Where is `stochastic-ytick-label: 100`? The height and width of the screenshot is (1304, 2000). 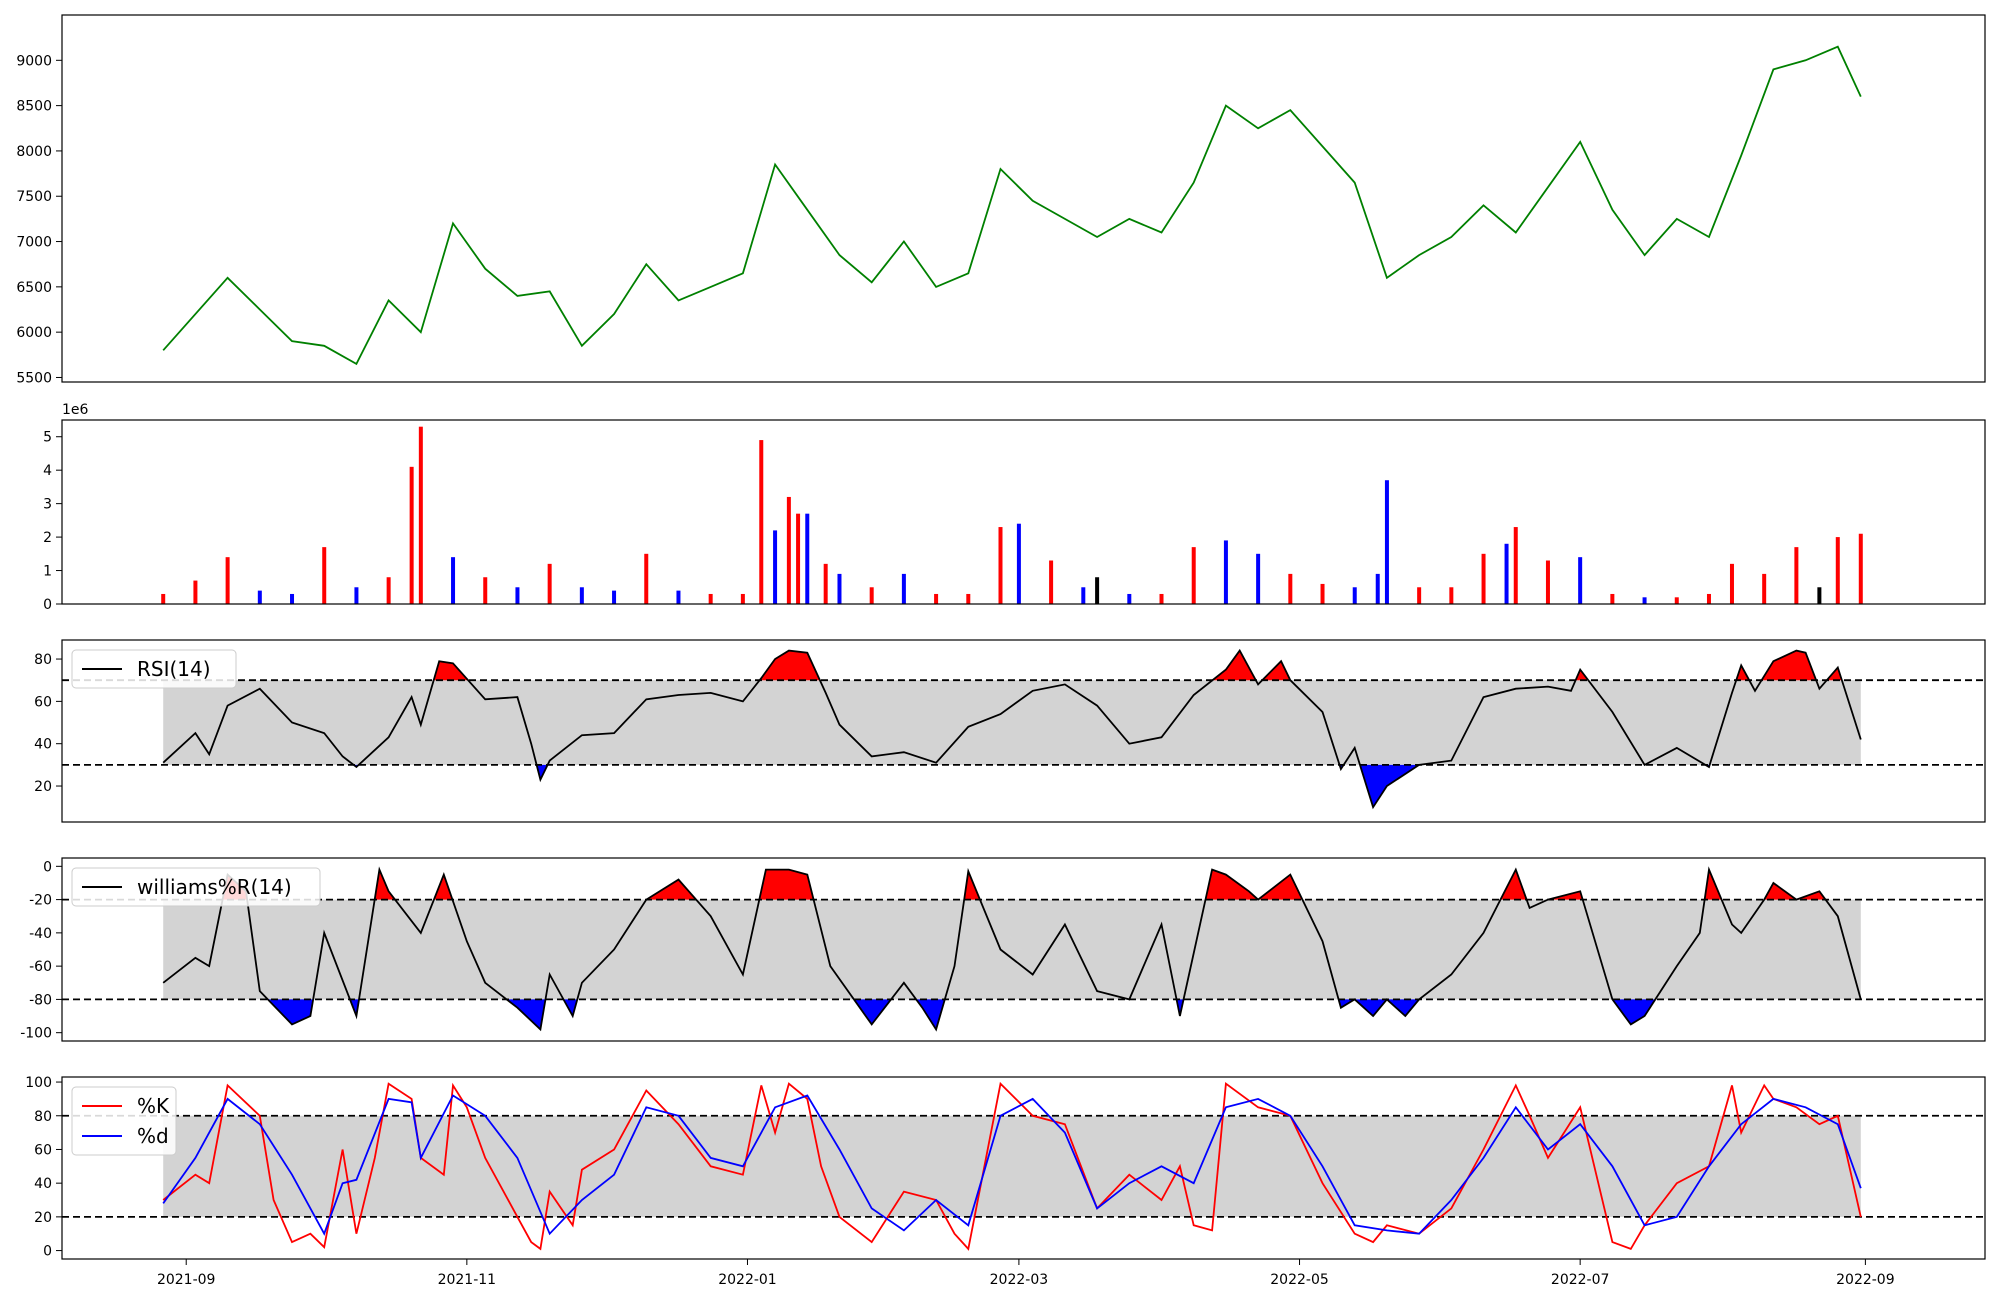 stochastic-ytick-label: 100 is located at coordinates (38, 1083).